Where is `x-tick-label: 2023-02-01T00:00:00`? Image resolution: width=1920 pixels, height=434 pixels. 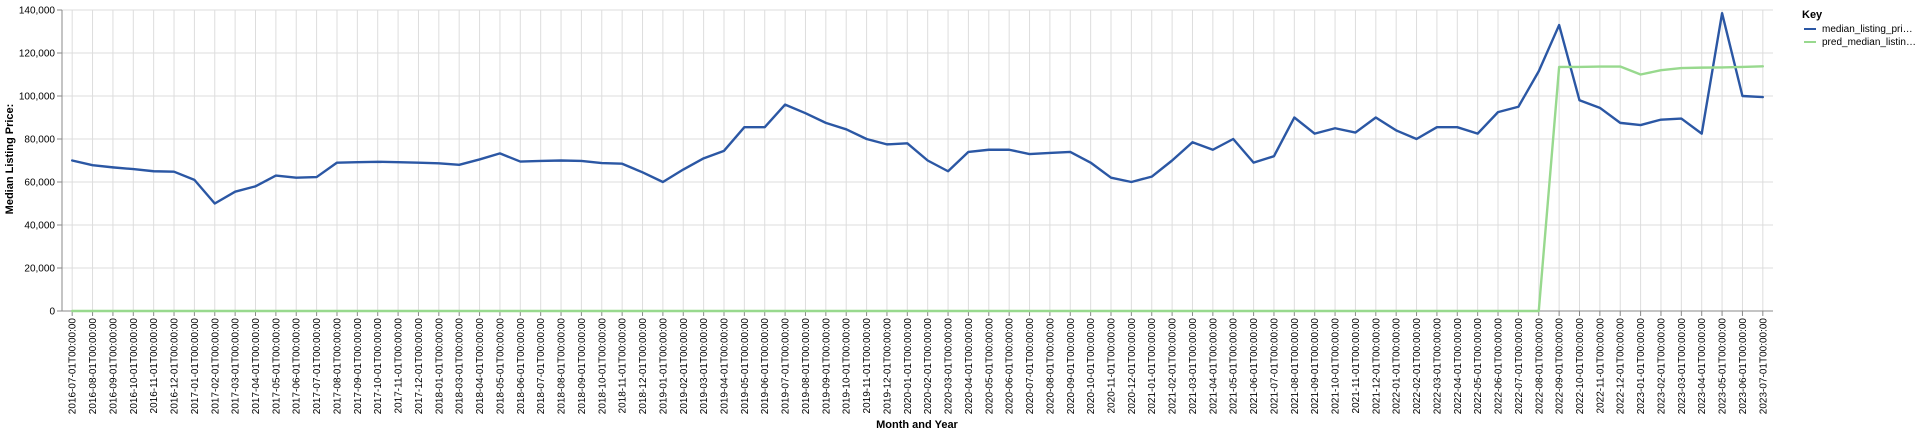
x-tick-label: 2023-02-01T00:00:00 is located at coordinates (1661, 366).